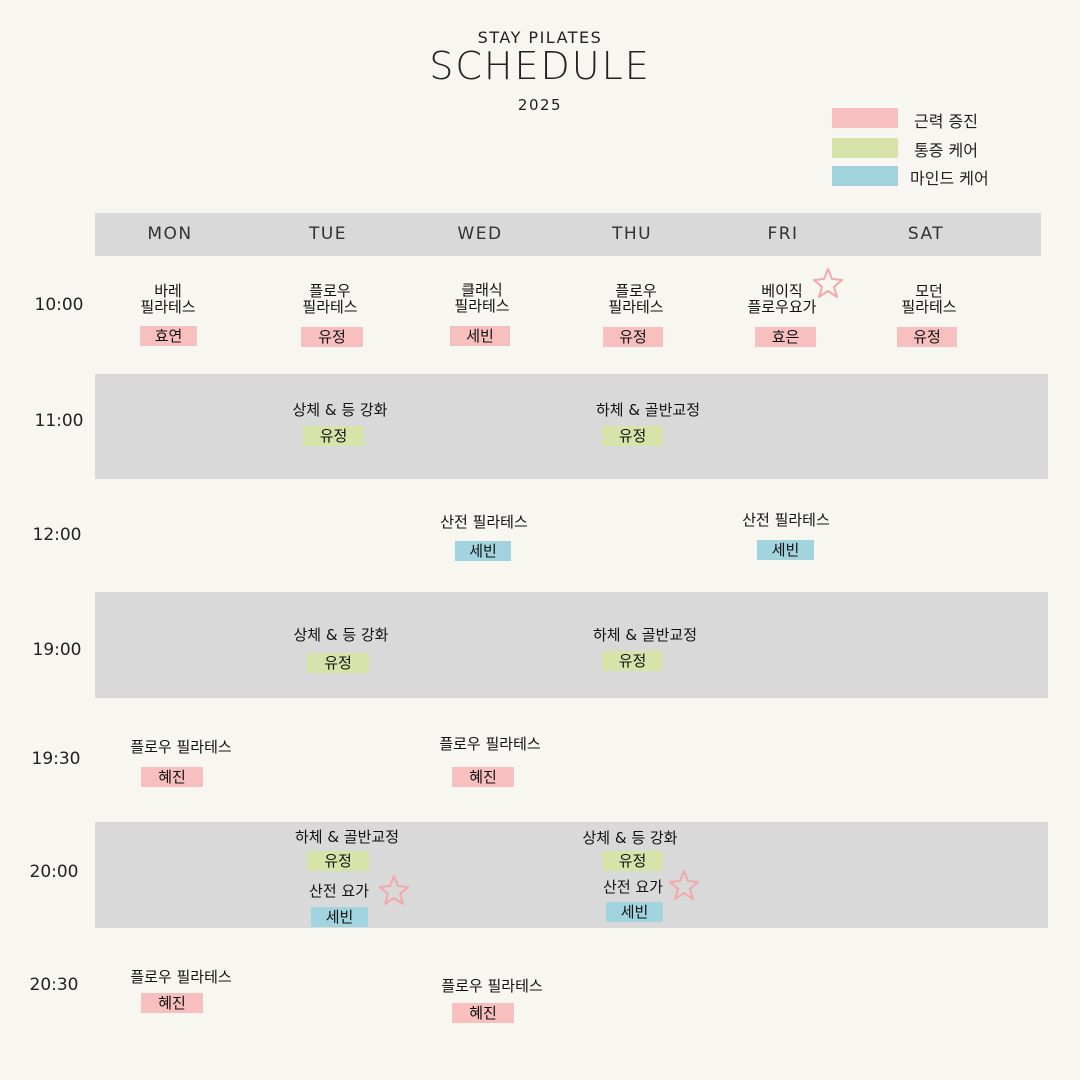  What do you see at coordinates (540, 66) in the screenshot?
I see `page-title: SCHEDULE` at bounding box center [540, 66].